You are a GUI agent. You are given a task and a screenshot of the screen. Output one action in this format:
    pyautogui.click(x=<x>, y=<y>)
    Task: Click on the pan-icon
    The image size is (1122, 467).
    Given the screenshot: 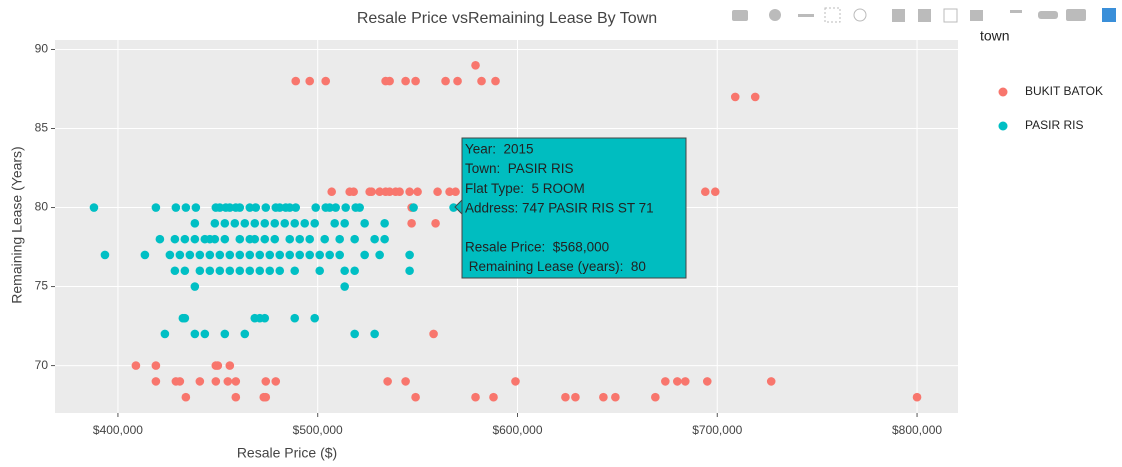 What is the action you would take?
    pyautogui.click(x=806, y=15)
    